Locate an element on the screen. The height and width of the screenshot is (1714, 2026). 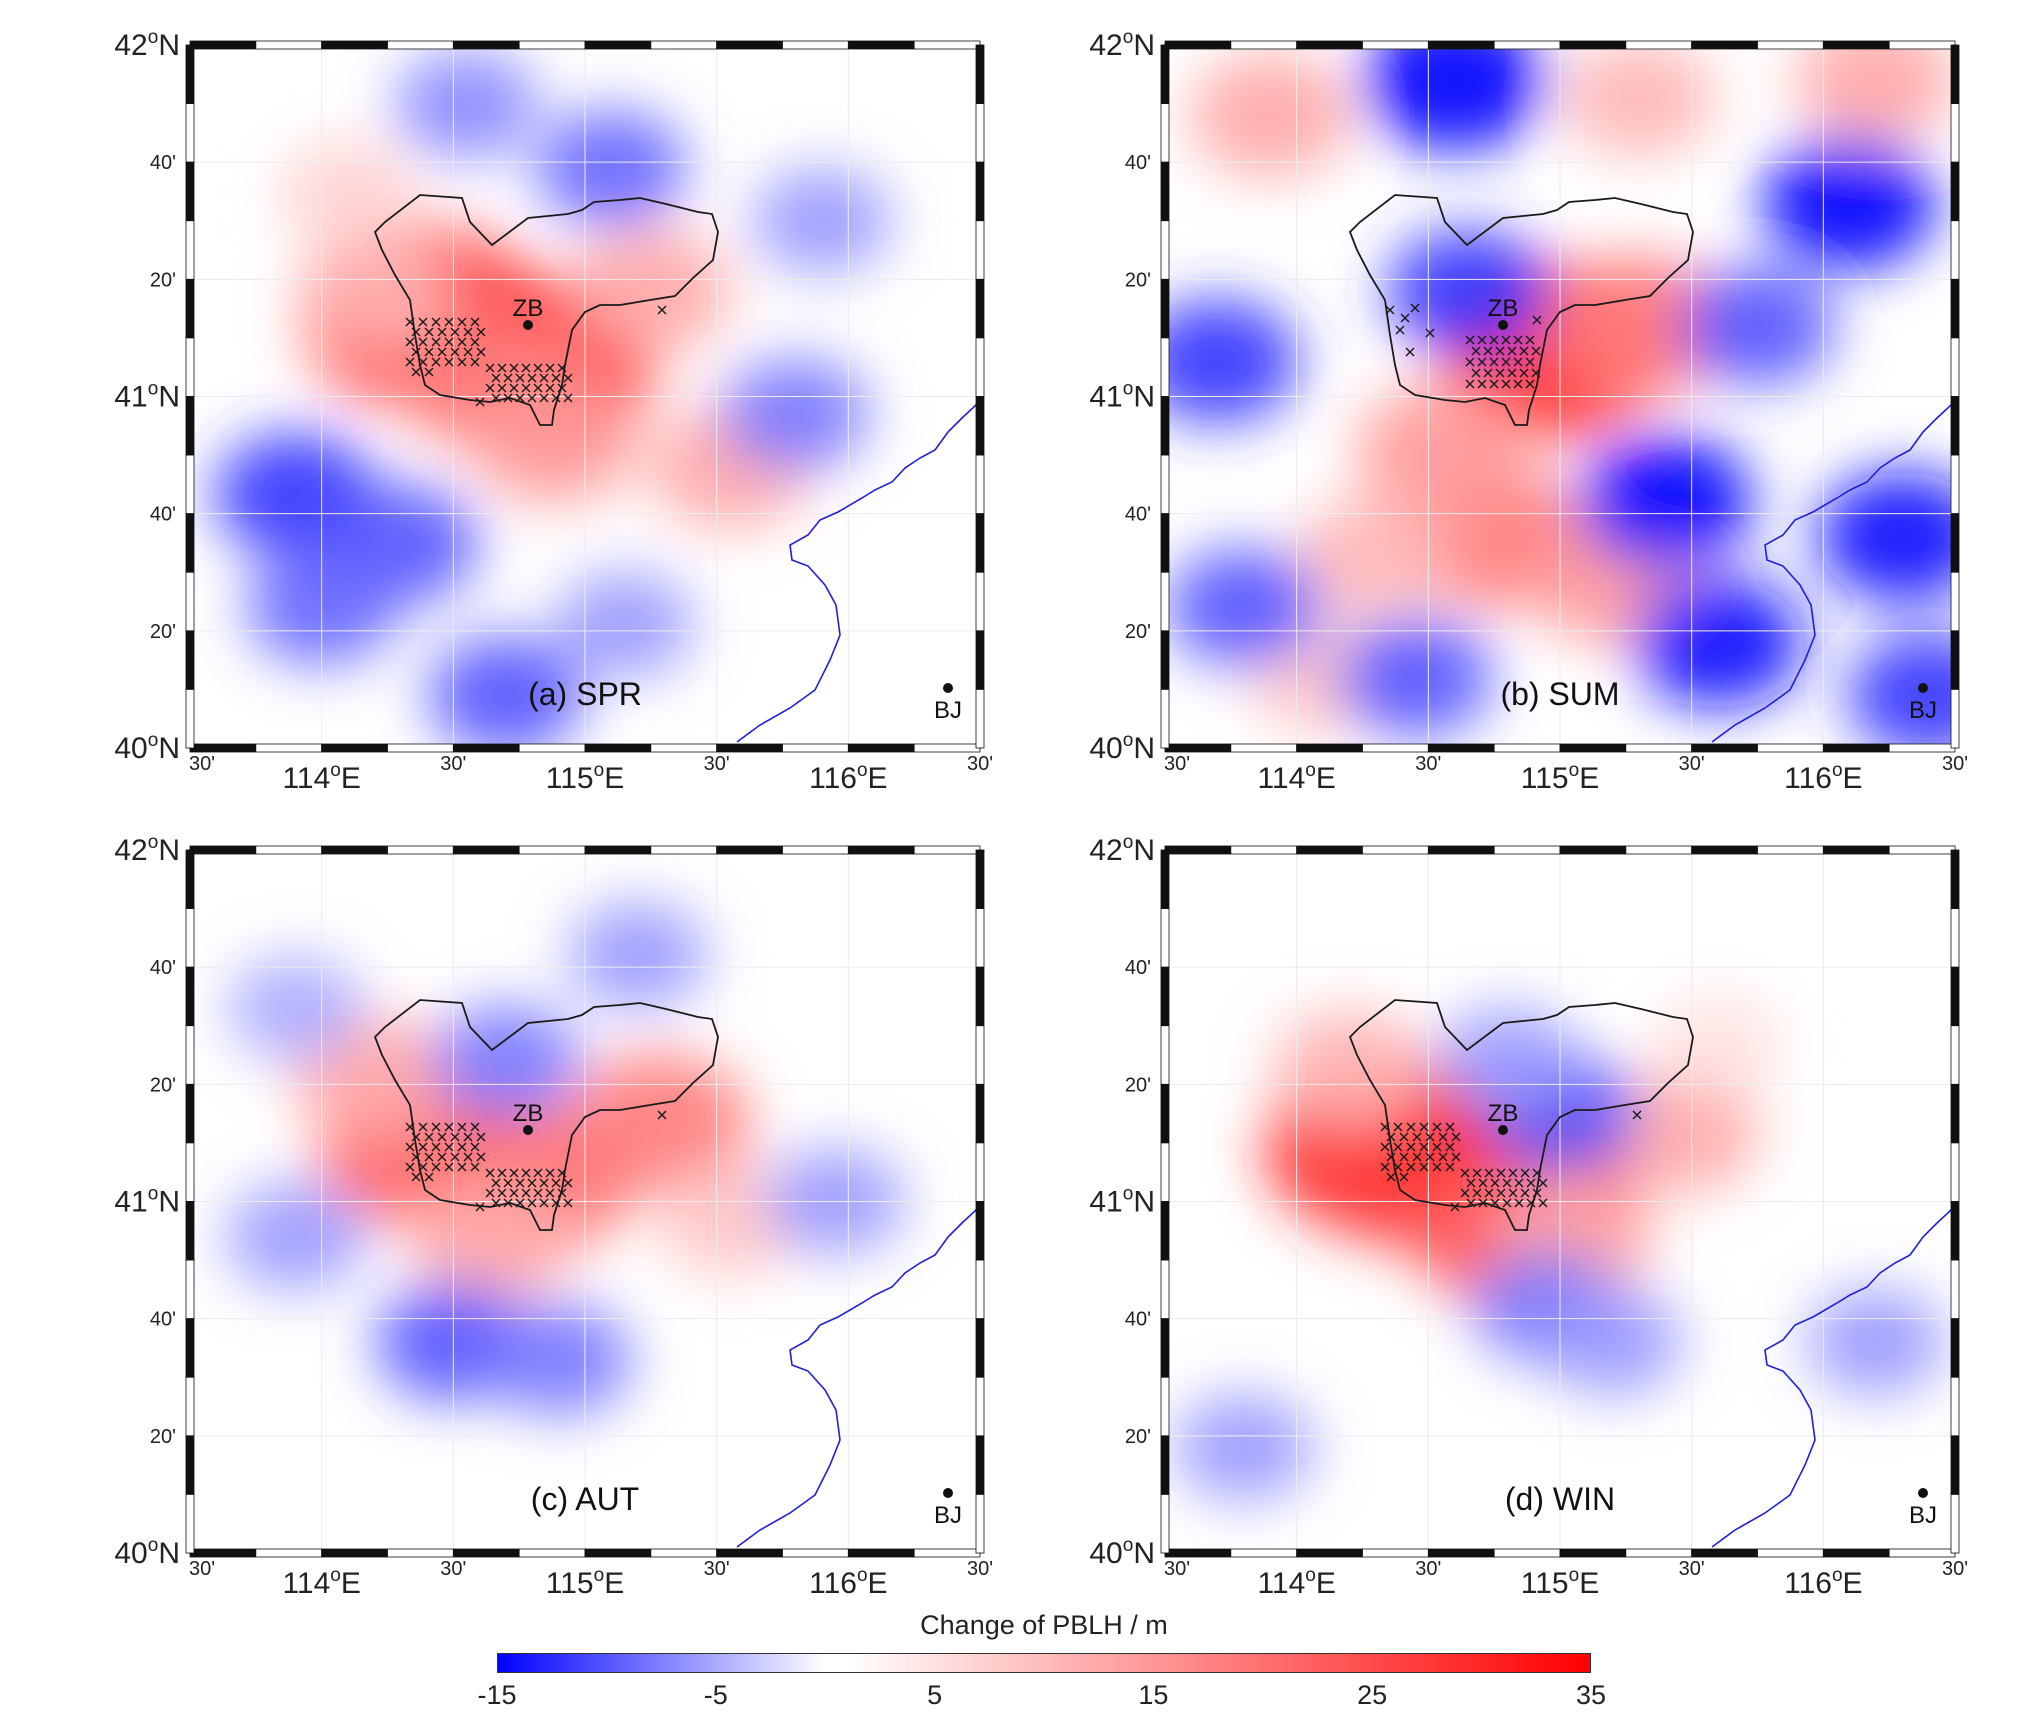
latitude-label: 41oN is located at coordinates (147, 1201).